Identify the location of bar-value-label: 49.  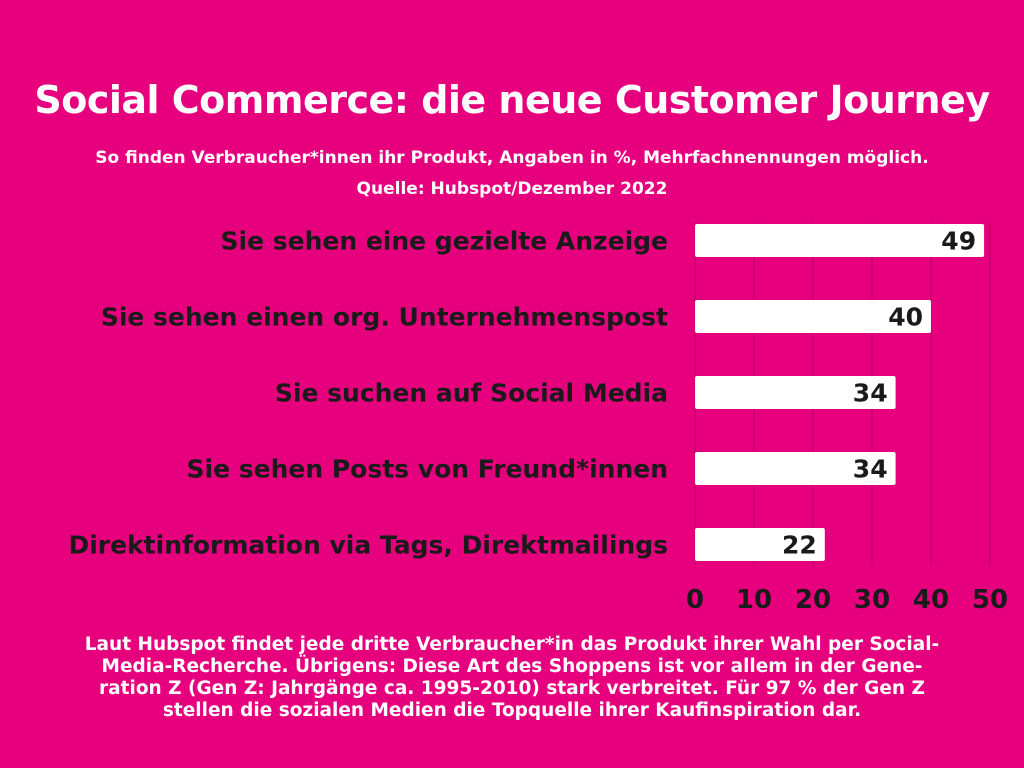
(958, 241).